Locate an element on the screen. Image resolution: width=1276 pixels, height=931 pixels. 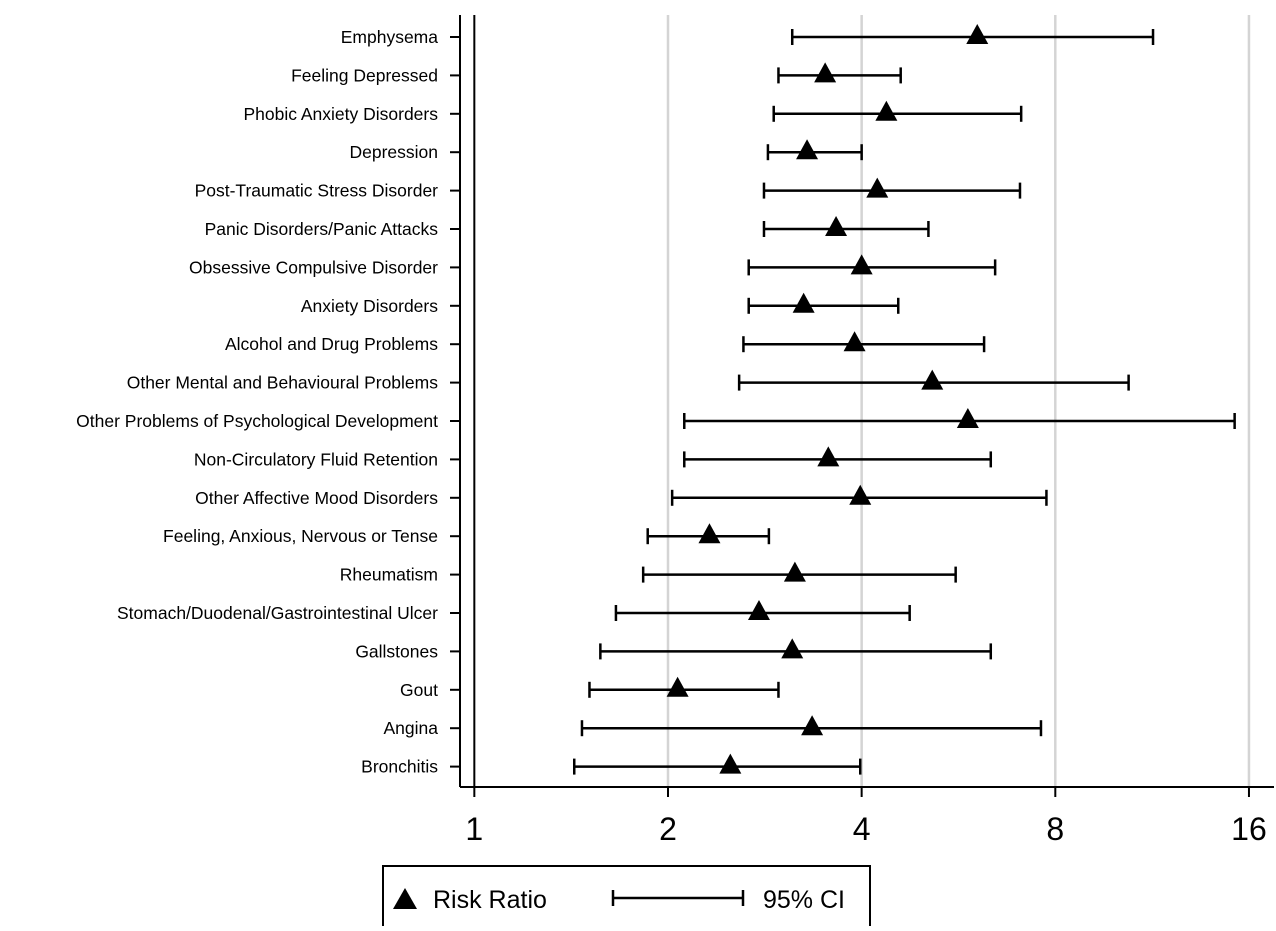
y-tick-label: Anxiety Disorders is located at coordinates (369, 306).